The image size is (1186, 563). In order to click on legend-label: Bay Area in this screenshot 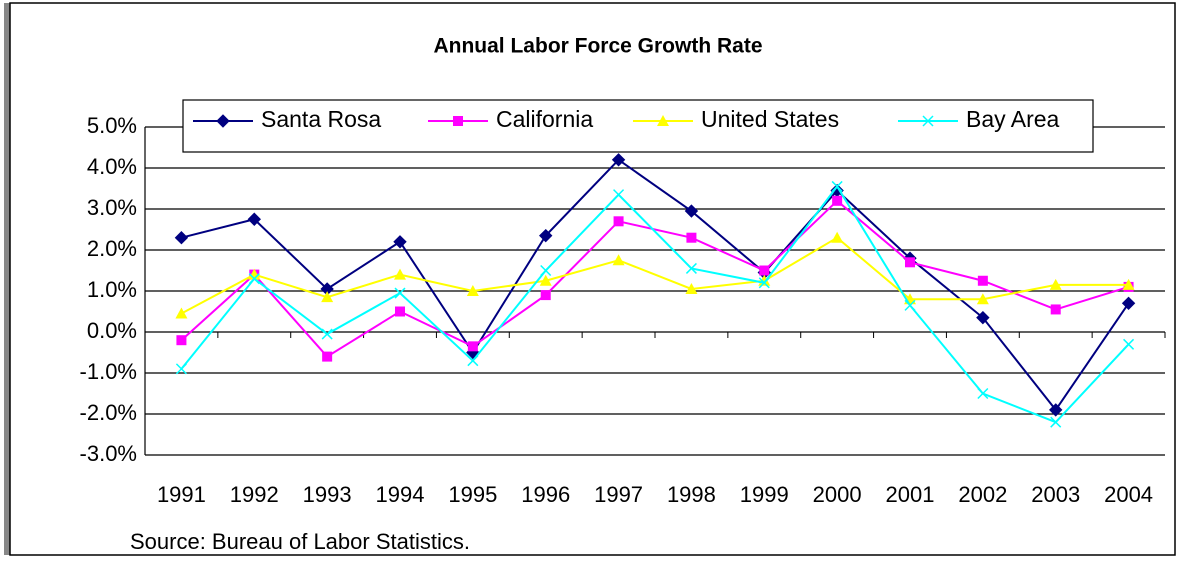, I will do `click(1013, 119)`.